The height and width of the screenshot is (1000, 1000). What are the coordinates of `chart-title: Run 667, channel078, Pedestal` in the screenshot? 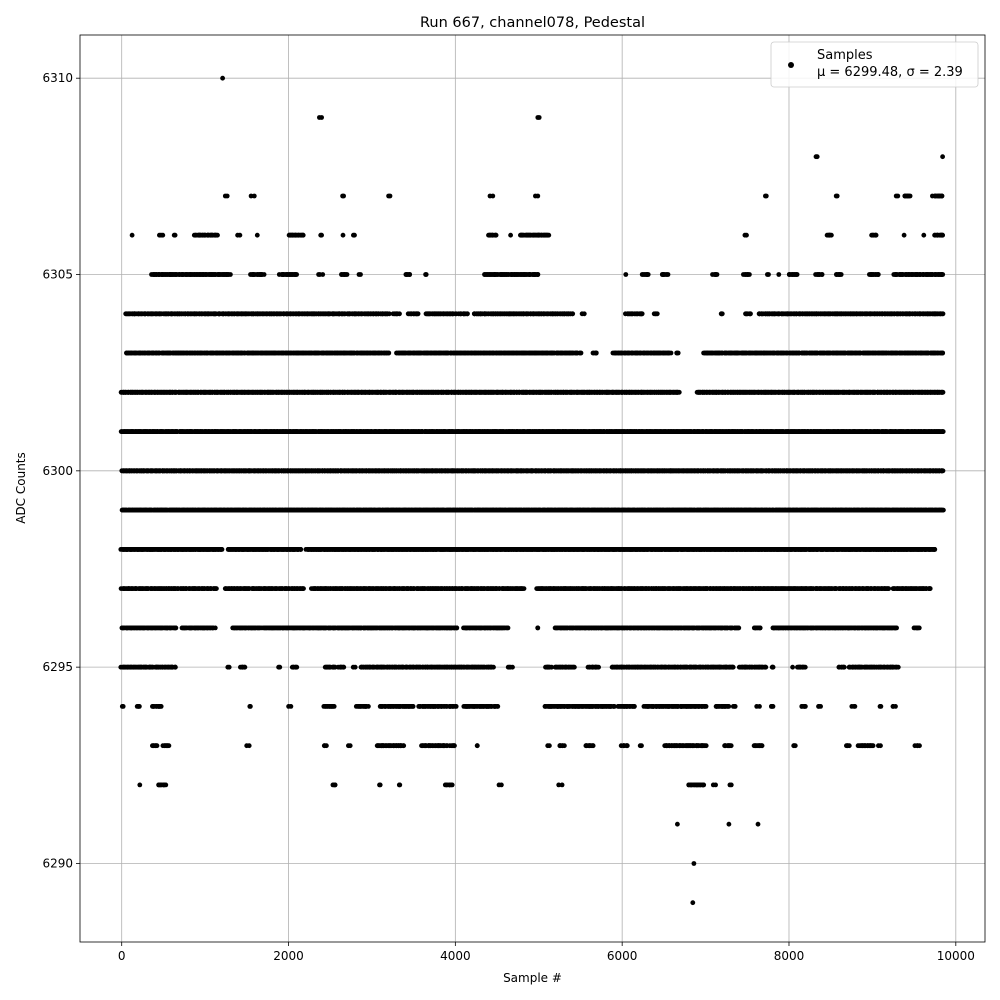 It's located at (532, 23).